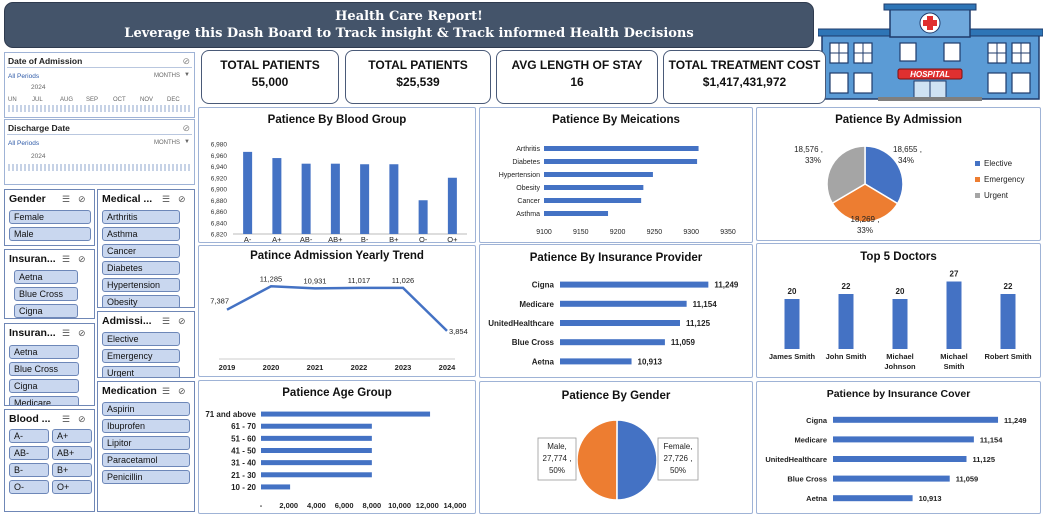 The height and width of the screenshot is (517, 1045). I want to click on data-label: 18,655 ,, so click(907, 149).